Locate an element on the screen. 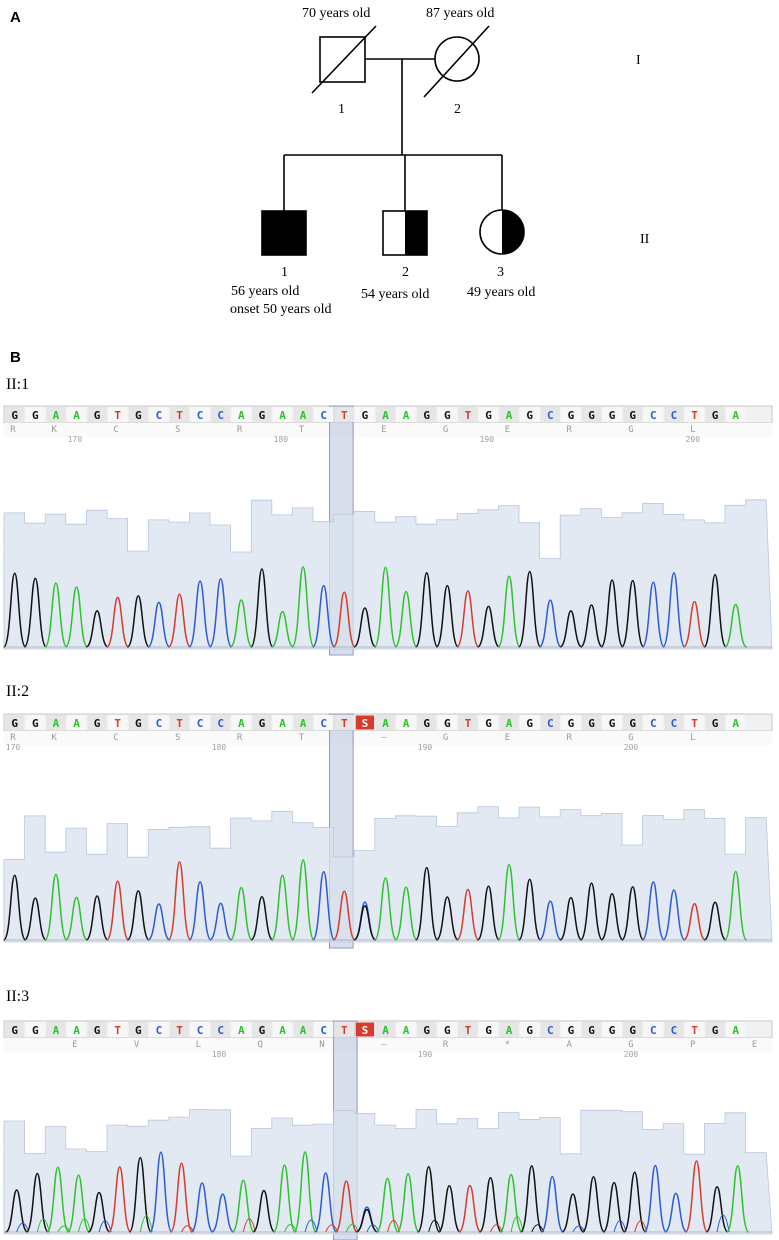 Image resolution: width=779 pixels, height=1240 pixels. position-tick-label: 200 is located at coordinates (631, 1054).